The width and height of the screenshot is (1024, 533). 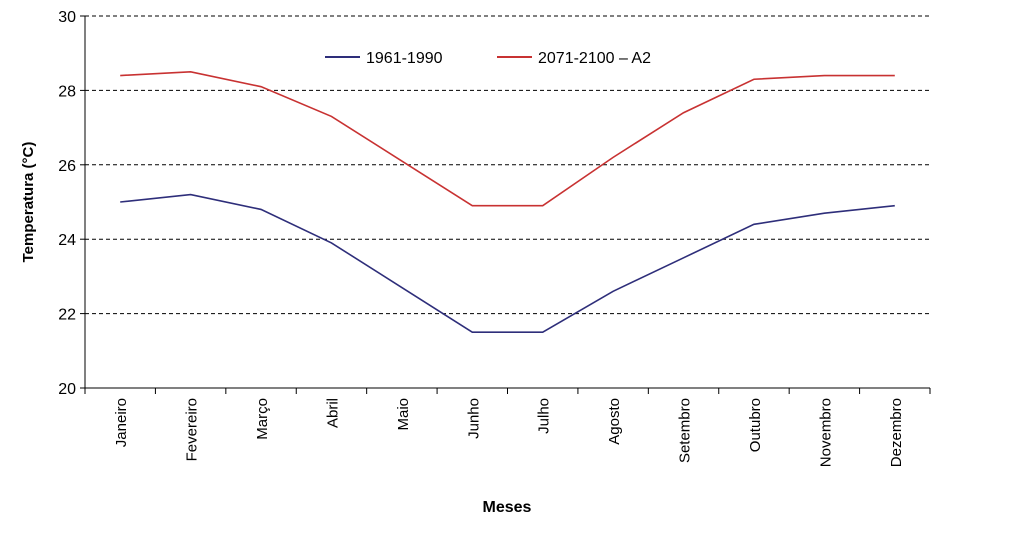 I want to click on y-tick-label: 28, so click(x=67, y=91).